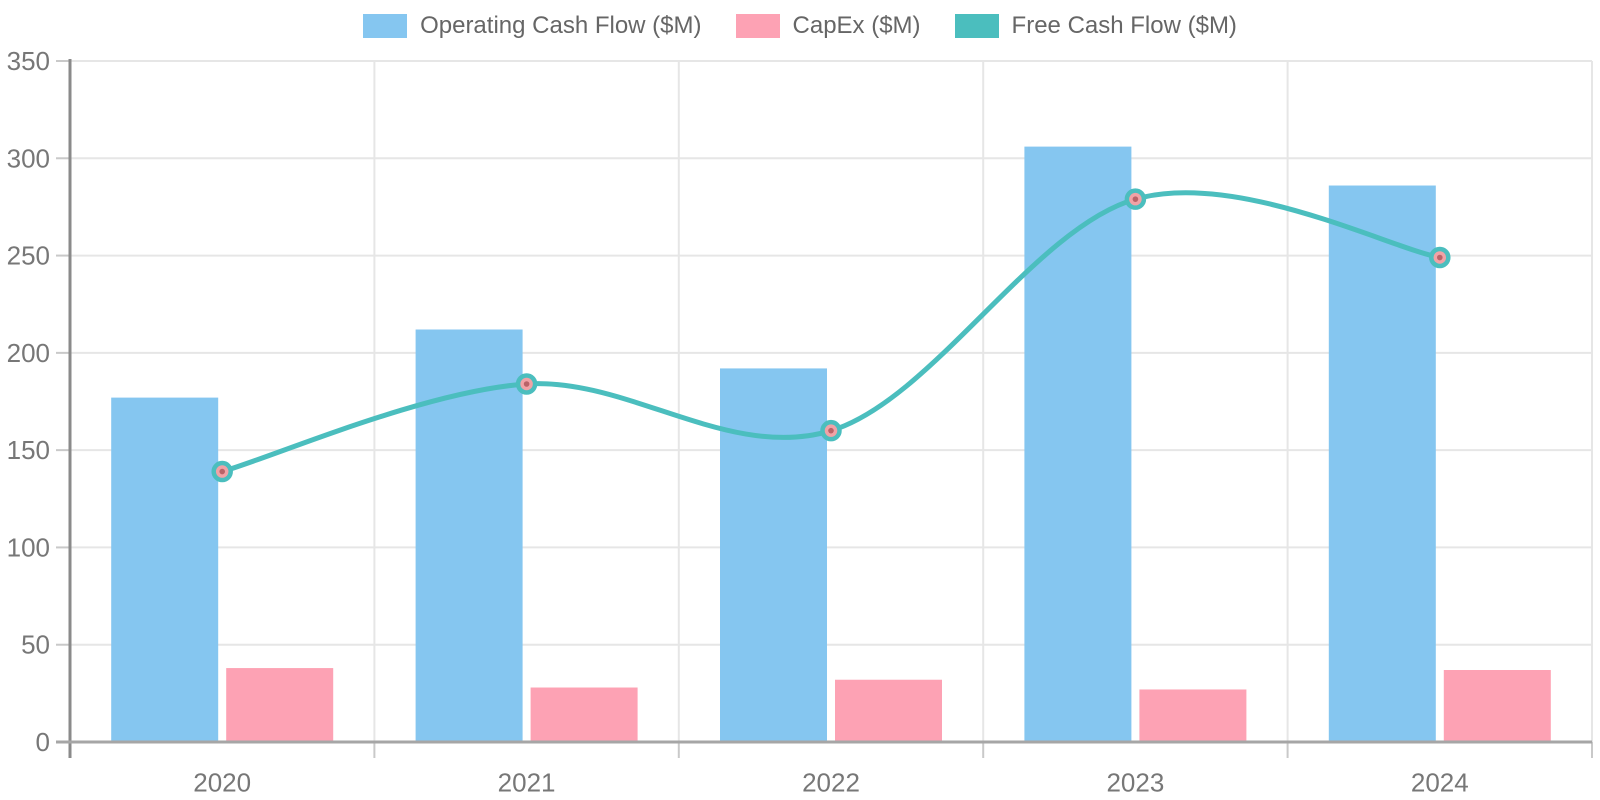  Describe the element at coordinates (976, 26) in the screenshot. I see `legend-swatch-free-cash-flow` at that location.